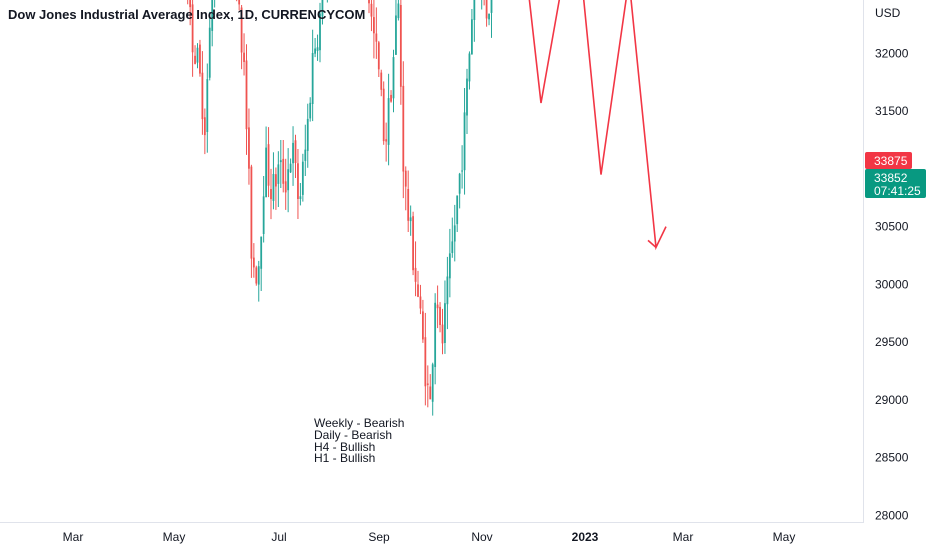 Image resolution: width=932 pixels, height=550 pixels. Describe the element at coordinates (344, 458) in the screenshot. I see `annotation-line: H1 - Bullish` at that location.